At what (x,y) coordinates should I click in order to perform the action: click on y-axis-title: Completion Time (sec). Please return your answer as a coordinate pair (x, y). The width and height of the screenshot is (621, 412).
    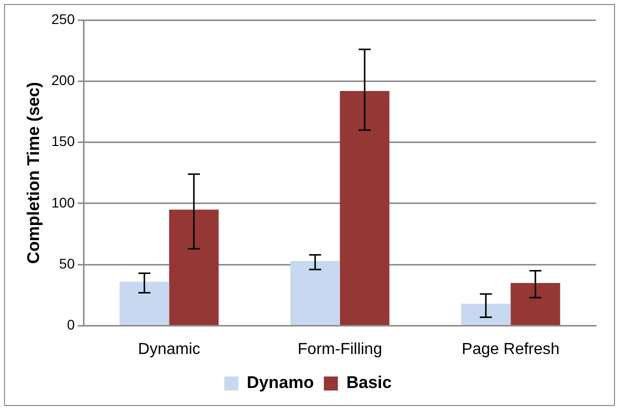
    Looking at the image, I should click on (33, 173).